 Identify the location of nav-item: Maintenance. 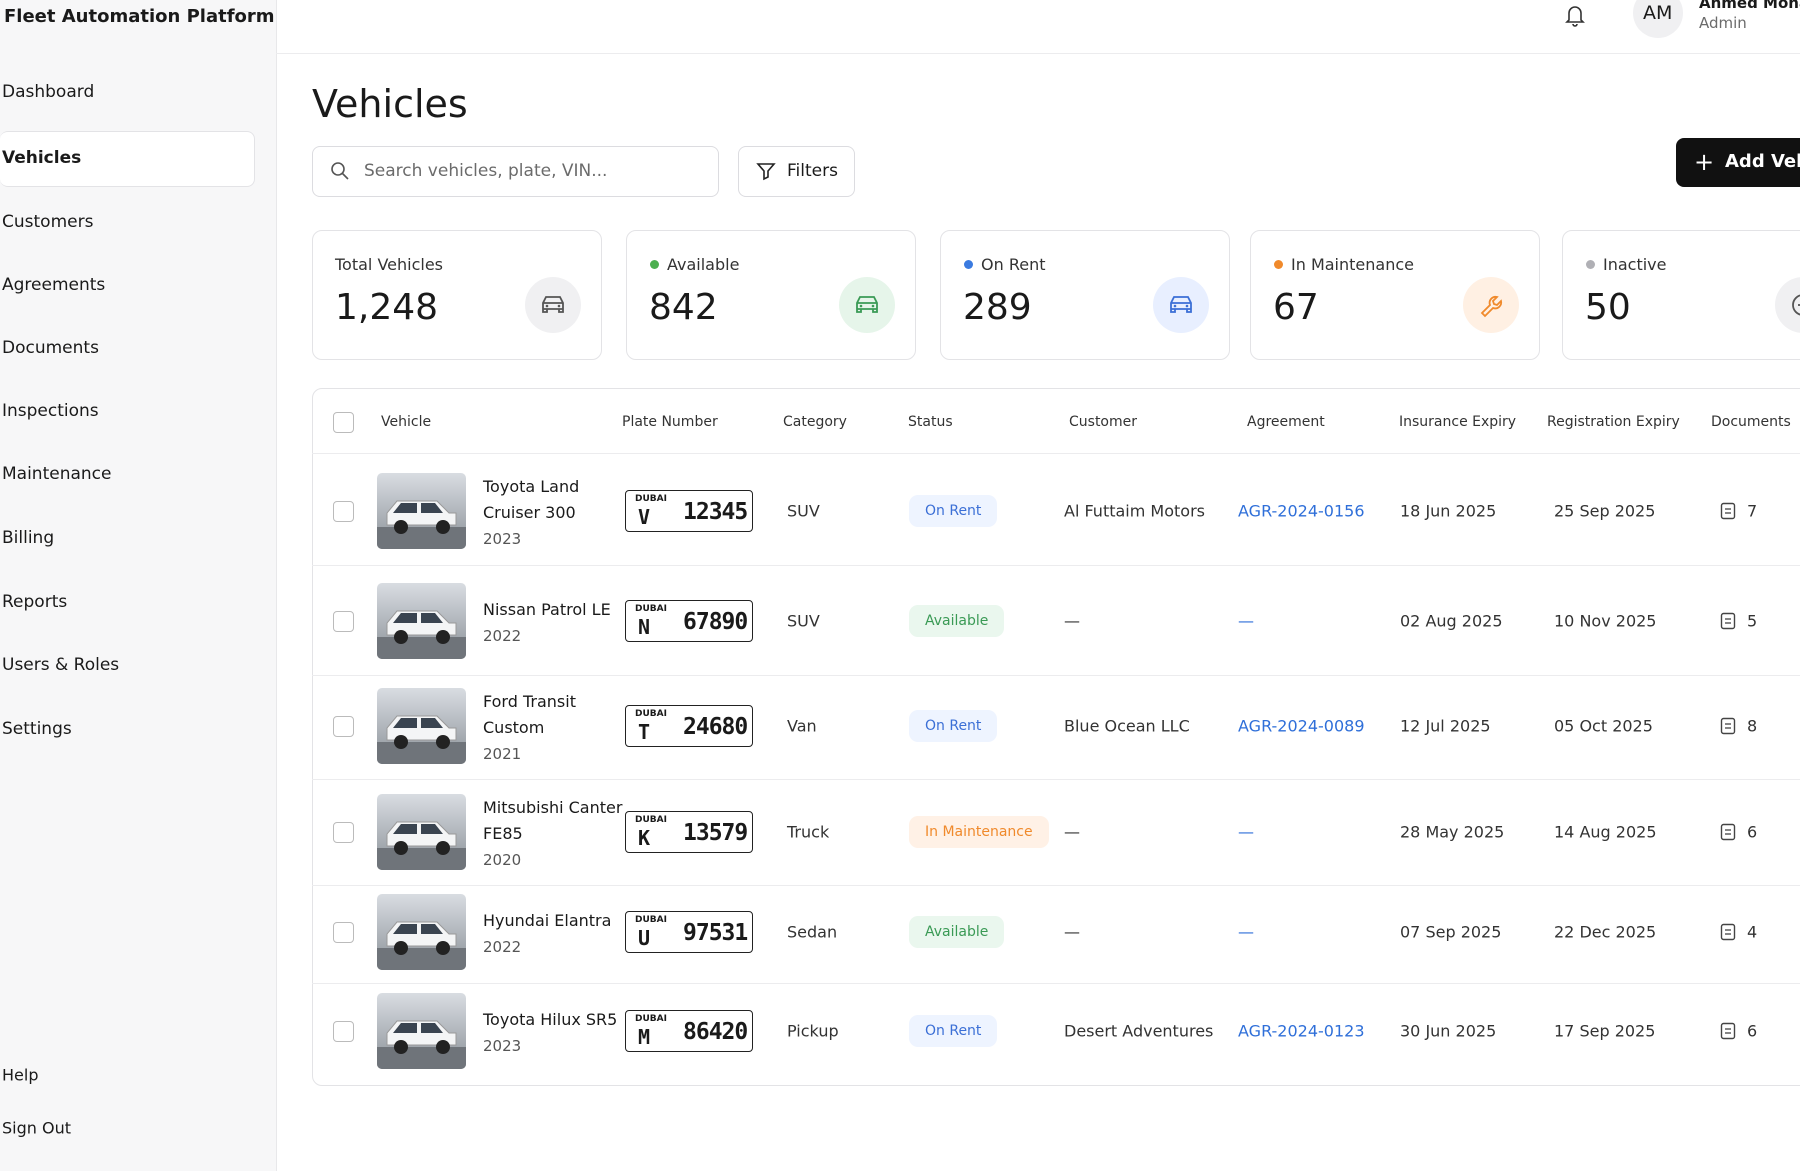
(57, 474).